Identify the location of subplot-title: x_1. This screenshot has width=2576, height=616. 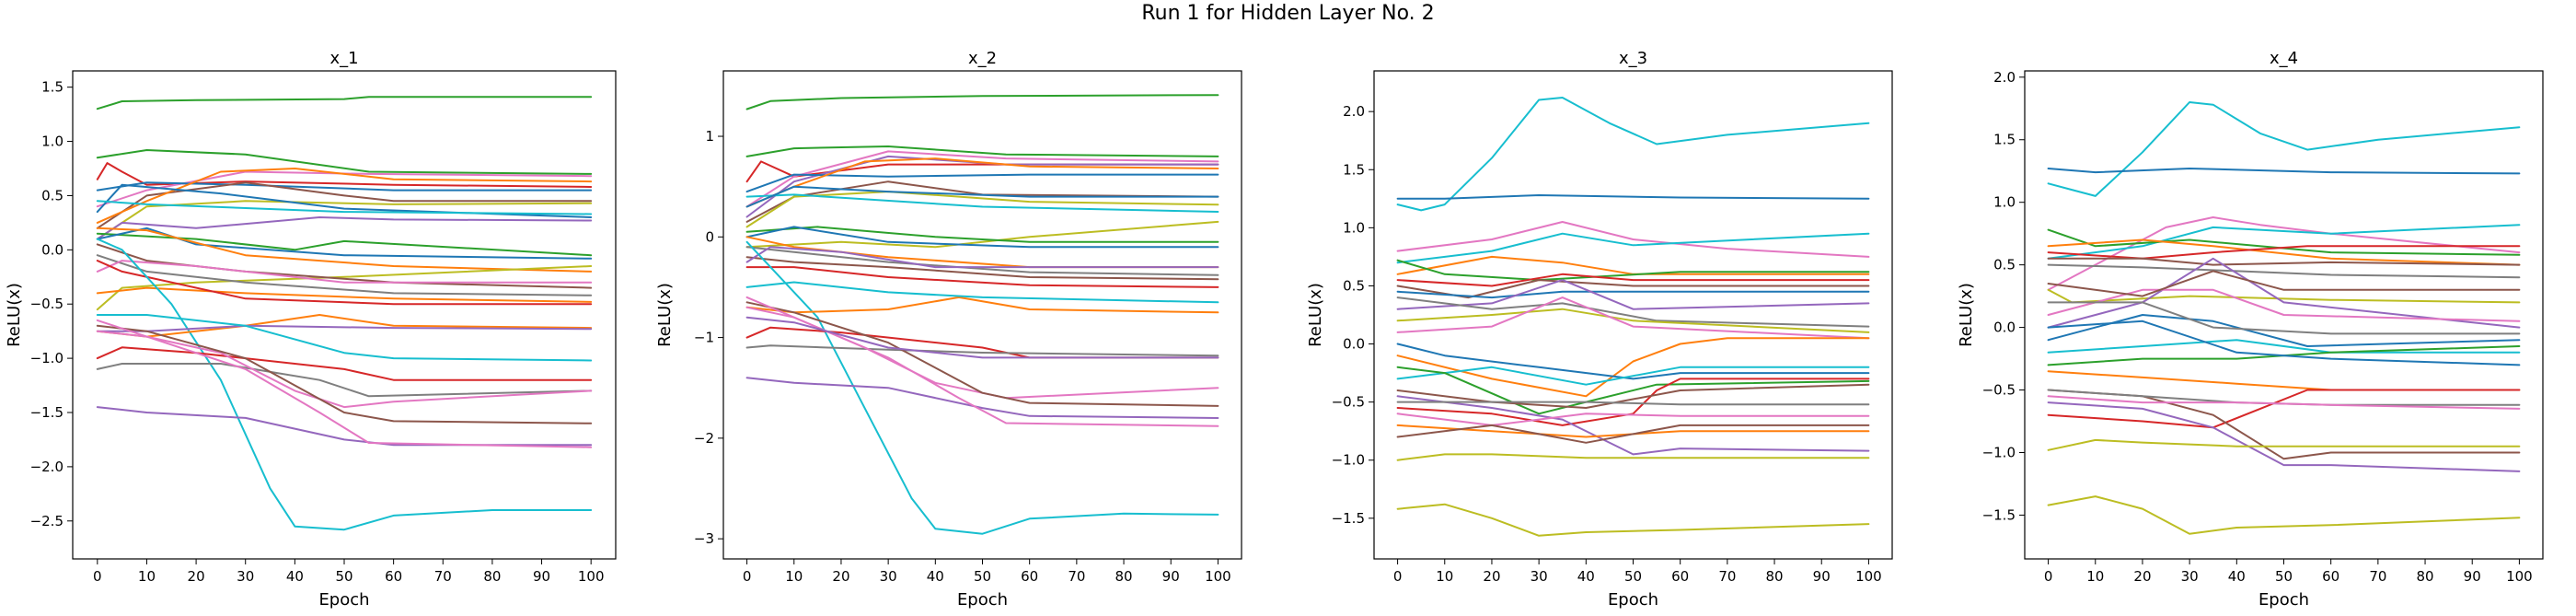
(343, 59).